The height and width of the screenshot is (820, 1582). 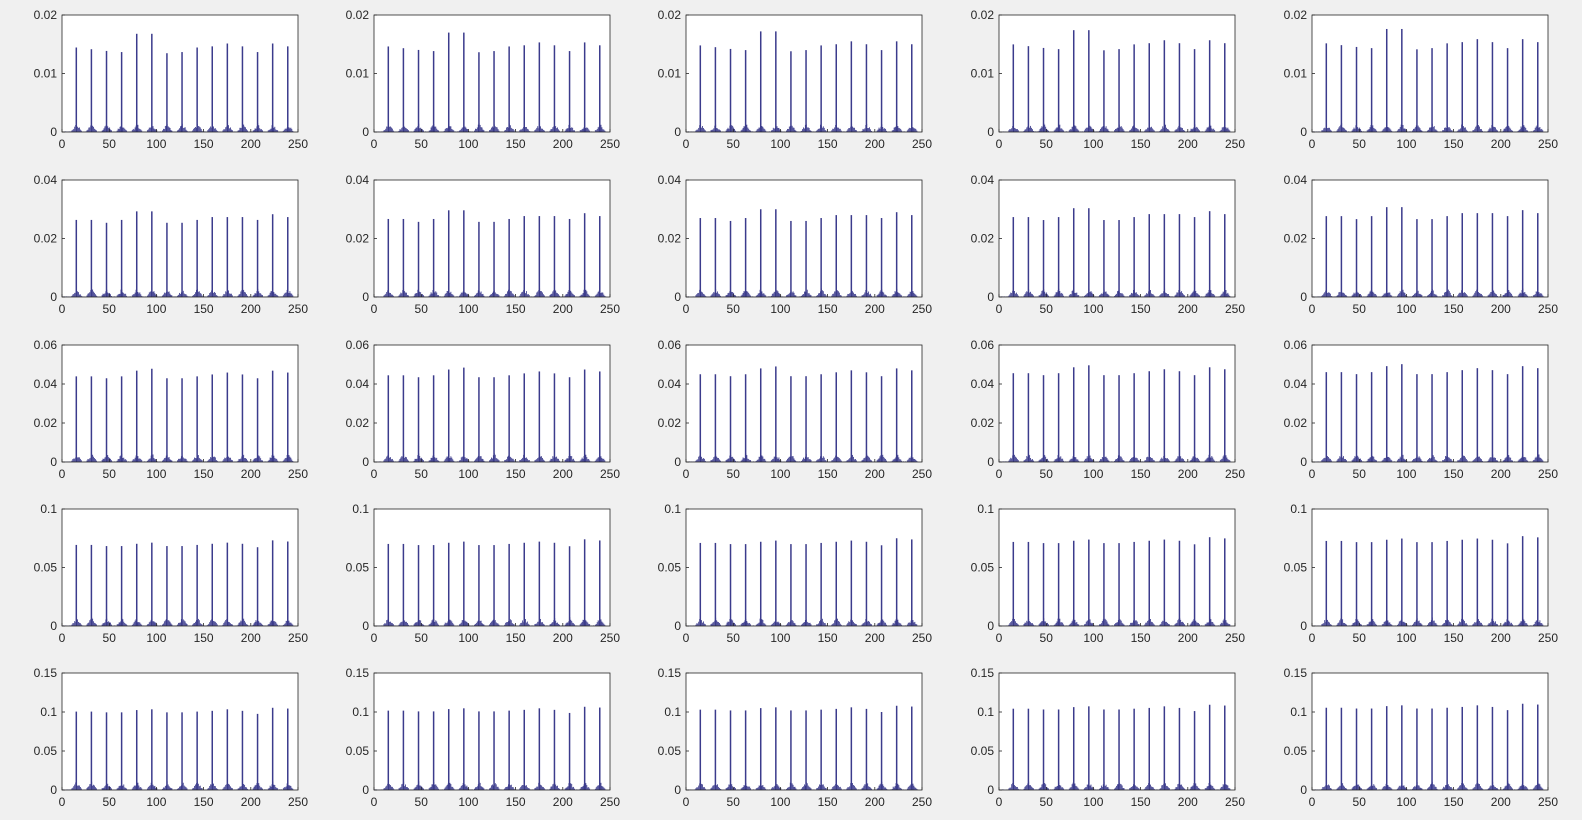 I want to click on x-tick-label: 200, so click(x=875, y=309).